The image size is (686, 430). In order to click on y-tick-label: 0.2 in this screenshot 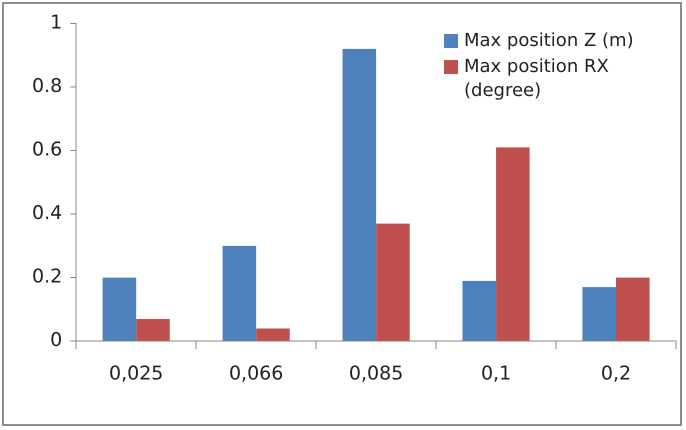, I will do `click(47, 277)`.